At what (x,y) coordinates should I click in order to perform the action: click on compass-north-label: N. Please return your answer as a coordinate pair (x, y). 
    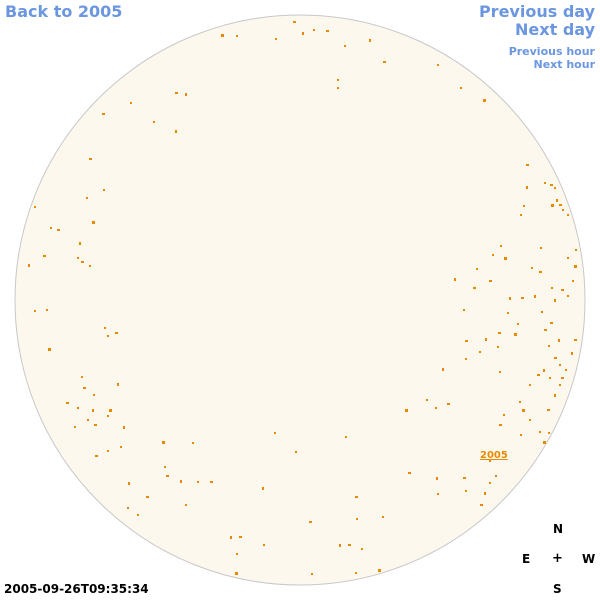
    Looking at the image, I should click on (558, 529).